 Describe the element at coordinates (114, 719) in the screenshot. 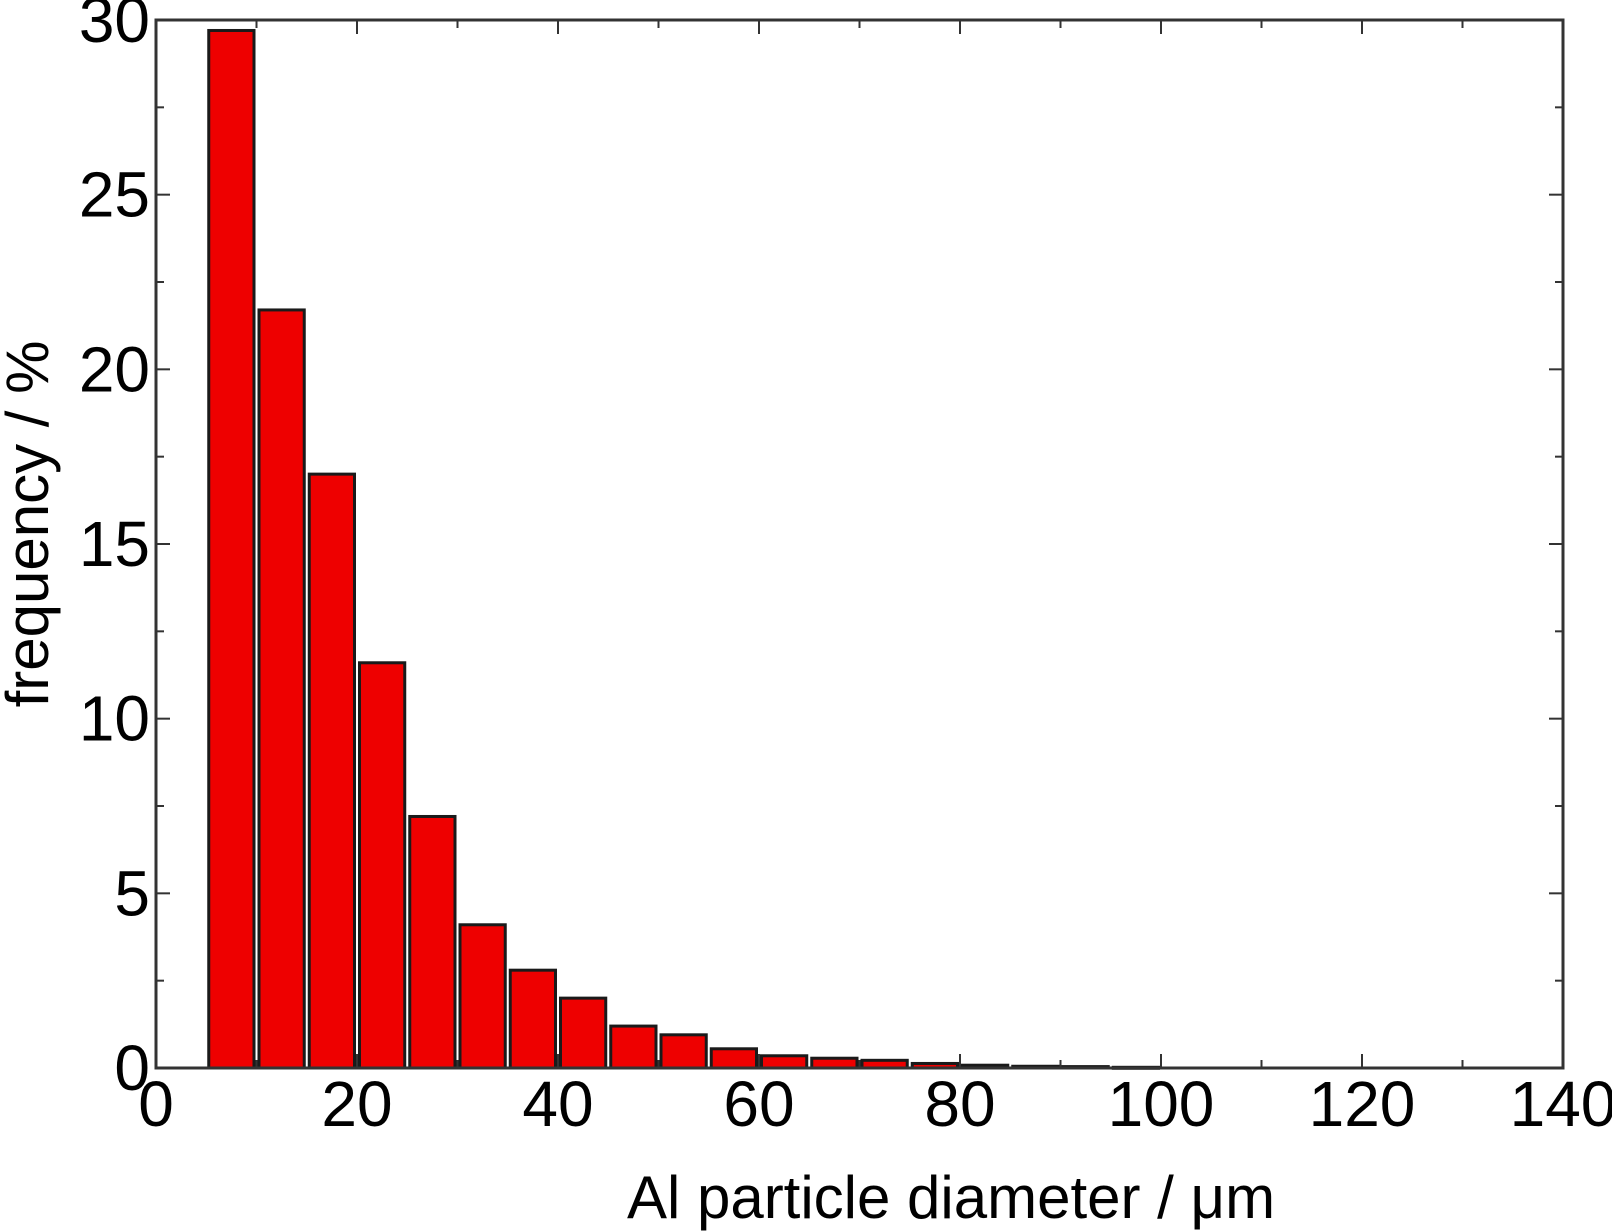

I see `y-tick-label: 10` at that location.